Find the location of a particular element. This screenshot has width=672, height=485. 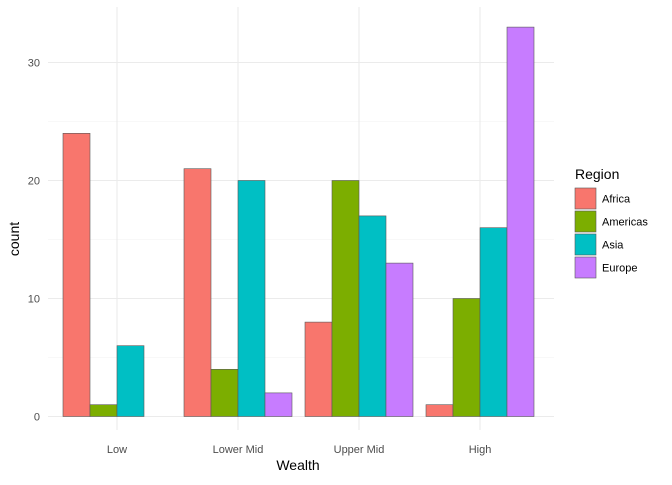

legend: Region Africa Americas Asia Europe is located at coordinates (611, 222).